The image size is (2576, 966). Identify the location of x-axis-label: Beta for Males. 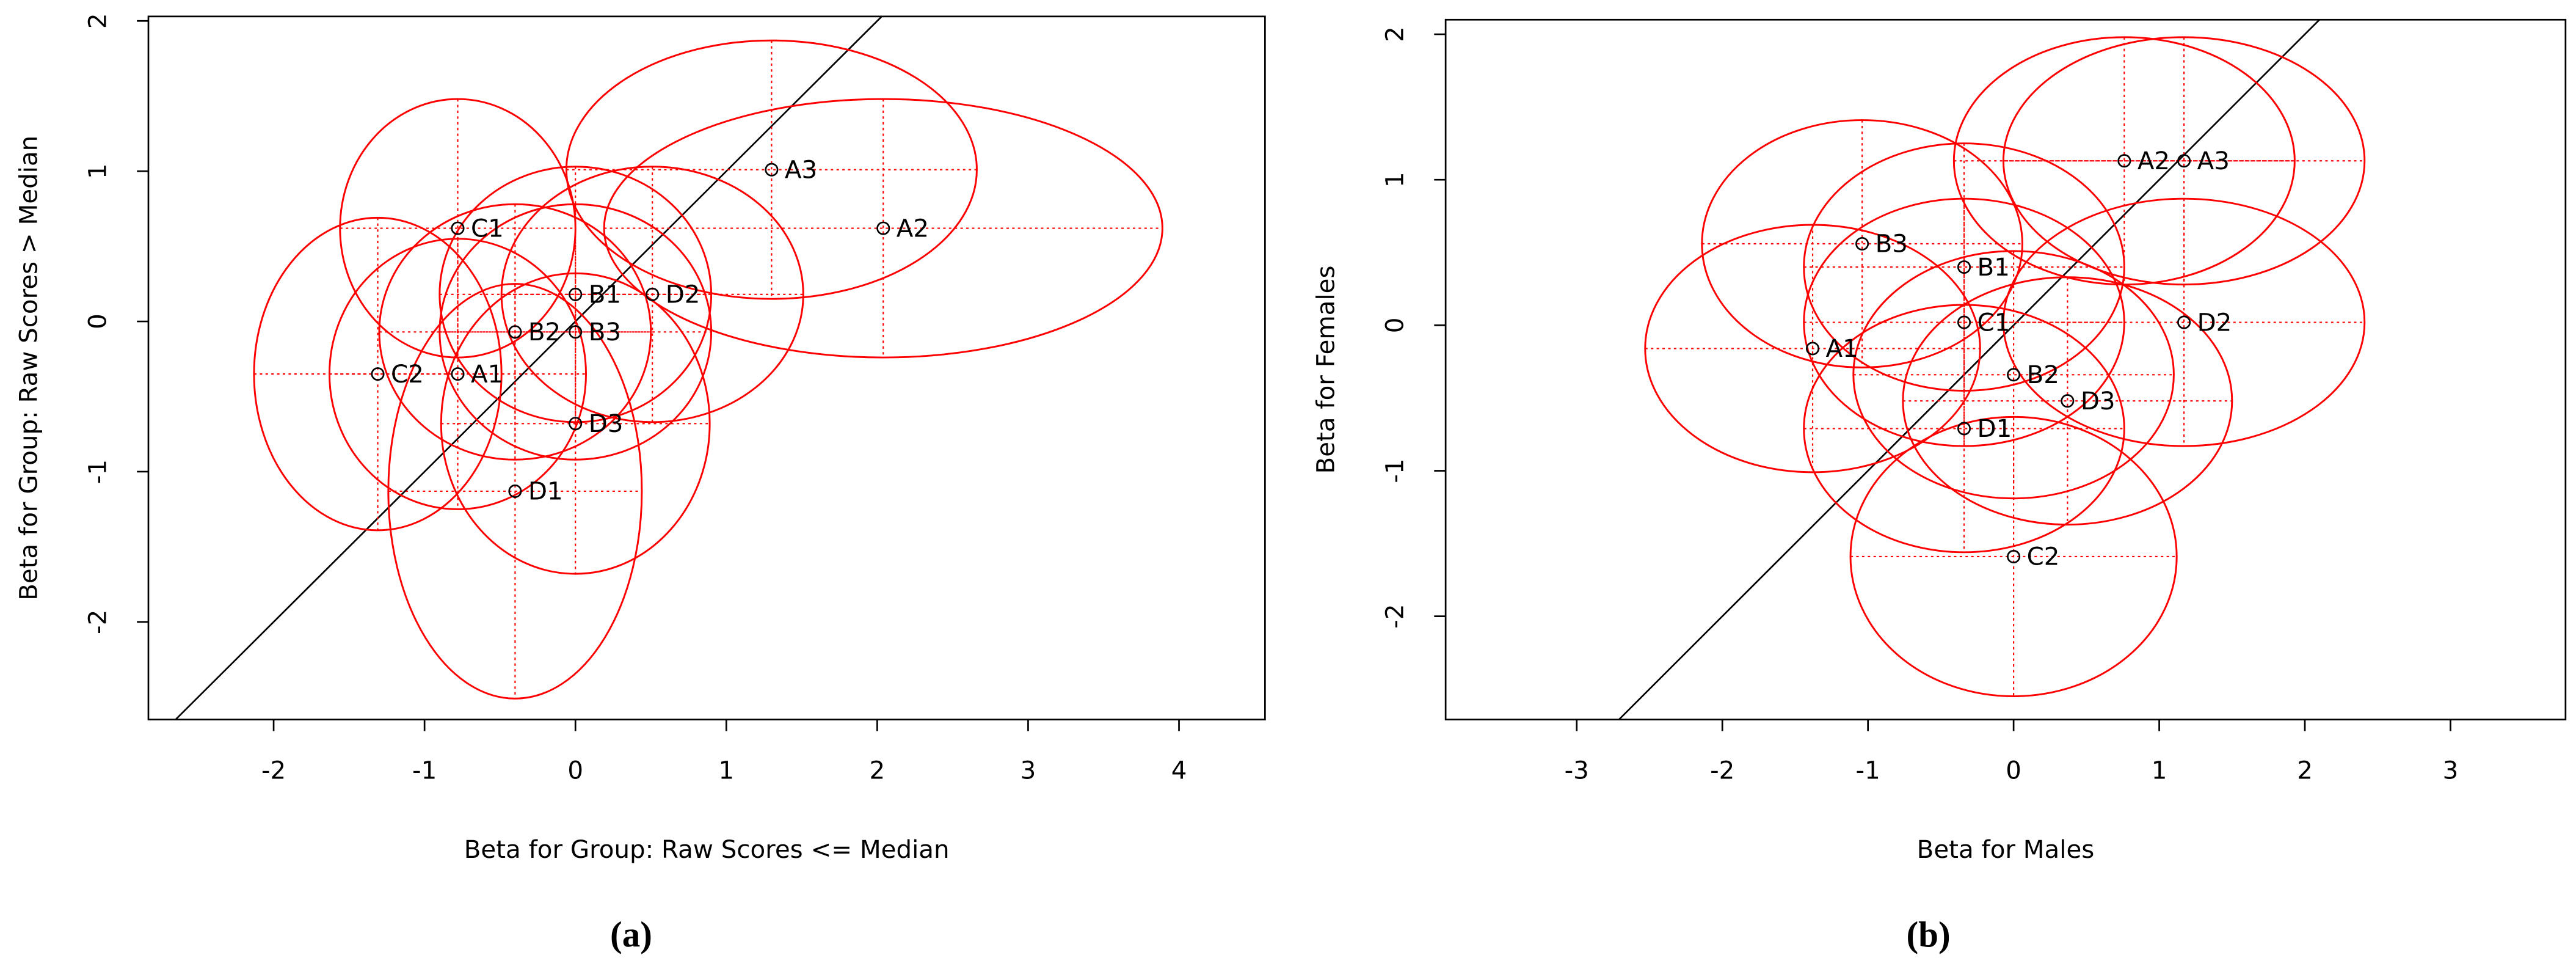
(2006, 849).